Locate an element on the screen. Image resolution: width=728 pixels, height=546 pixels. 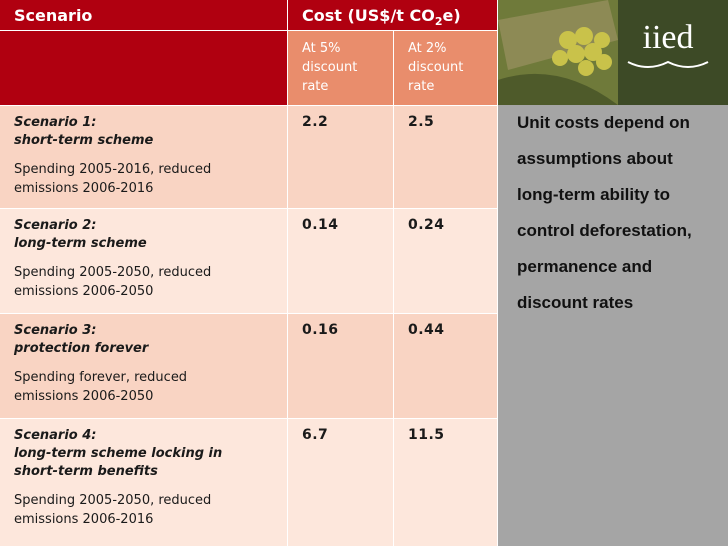
header-cost: Cost (US$/t CO2e) is located at coordinates (392, 15).